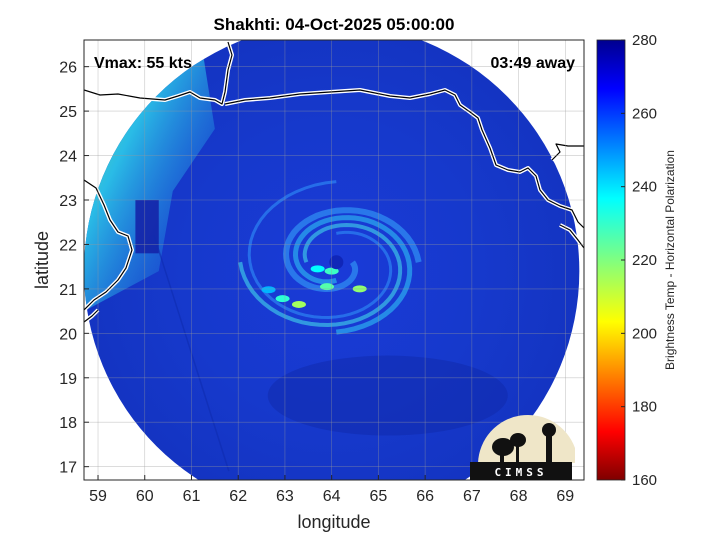 Image resolution: width=720 pixels, height=540 pixels. What do you see at coordinates (472, 496) in the screenshot?
I see `x-tick-label: 67` at bounding box center [472, 496].